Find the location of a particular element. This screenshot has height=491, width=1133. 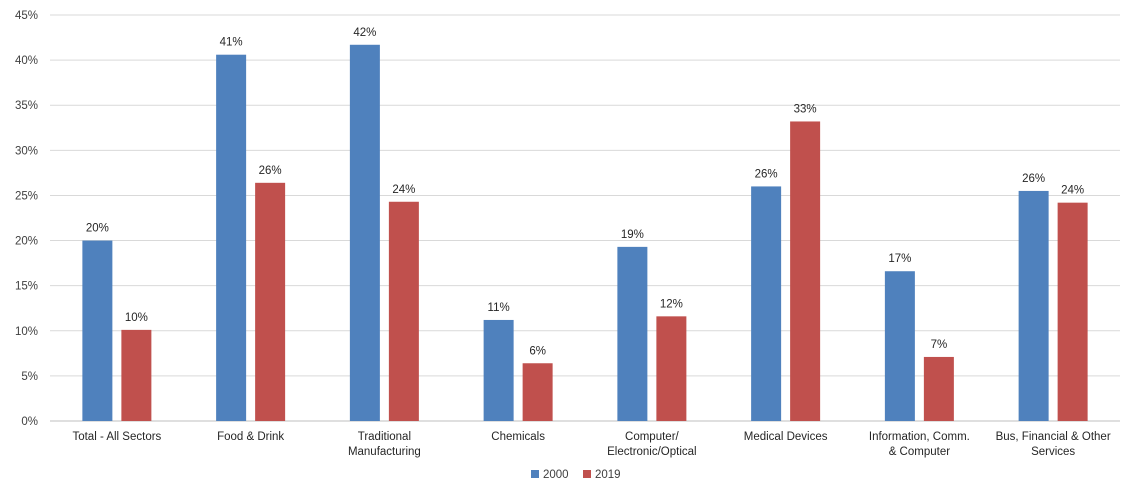

y-tick-label: 30% is located at coordinates (26, 151).